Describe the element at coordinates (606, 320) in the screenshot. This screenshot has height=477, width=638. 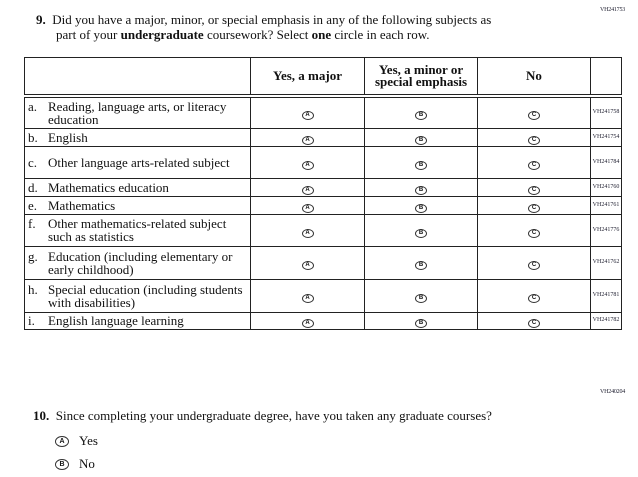
I see `row-code: VH241782` at that location.